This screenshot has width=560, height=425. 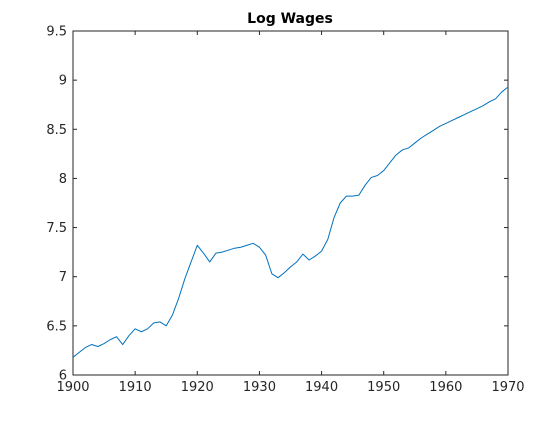 What do you see at coordinates (507, 387) in the screenshot?
I see `x-tick-label: 1970` at bounding box center [507, 387].